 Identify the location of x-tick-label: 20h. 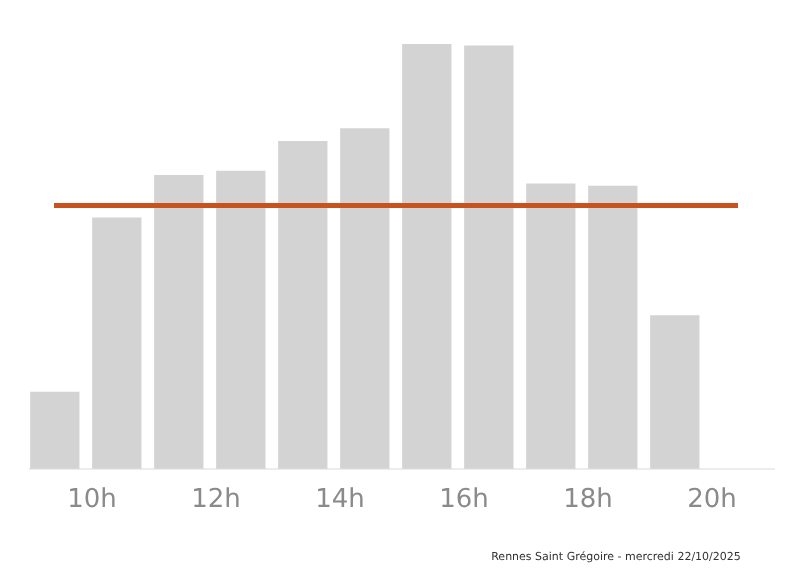
(712, 500).